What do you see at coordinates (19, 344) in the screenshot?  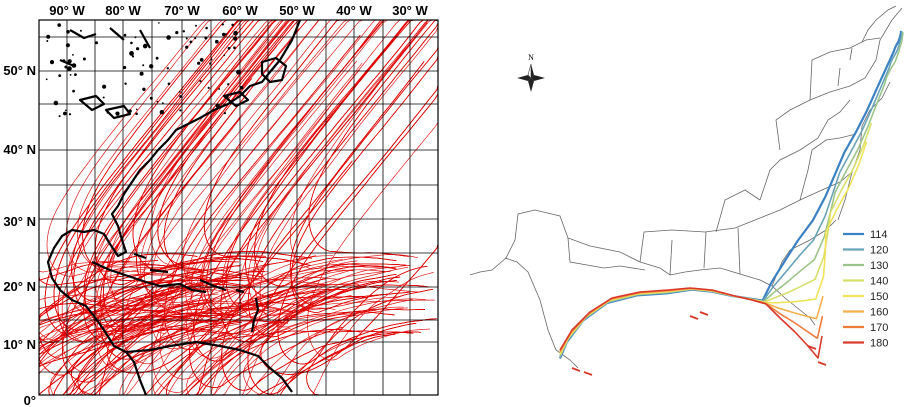 I see `latitude-label: 10° N` at bounding box center [19, 344].